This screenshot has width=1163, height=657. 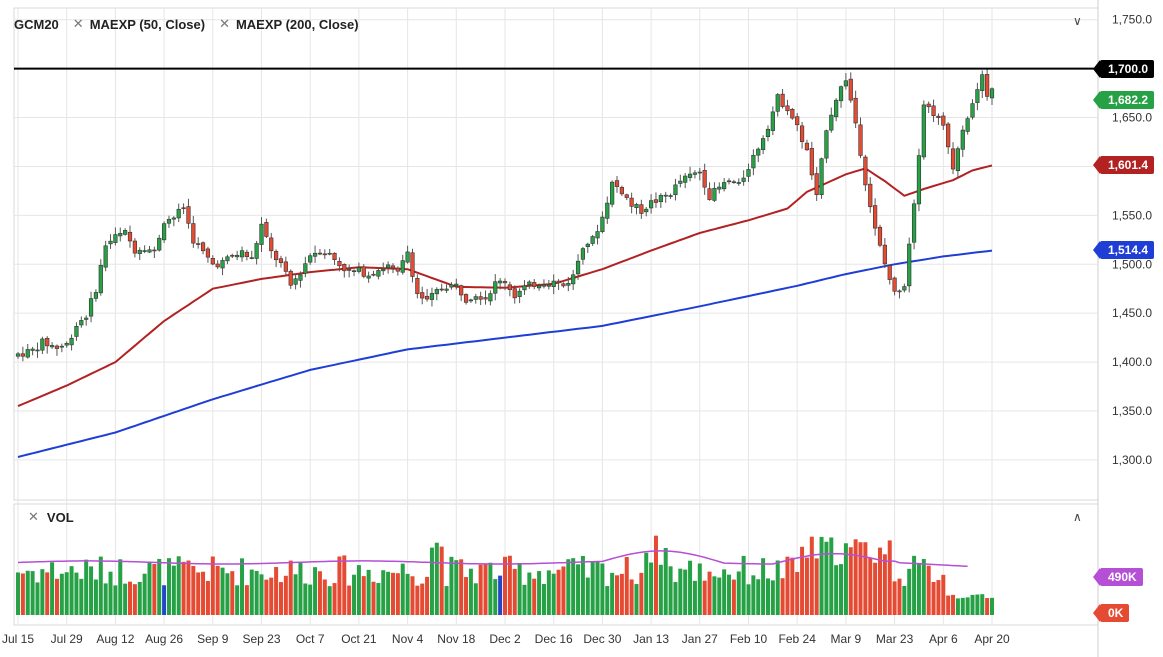 I want to click on legend-ma200-label: MAEXP (200, Close), so click(x=297, y=24).